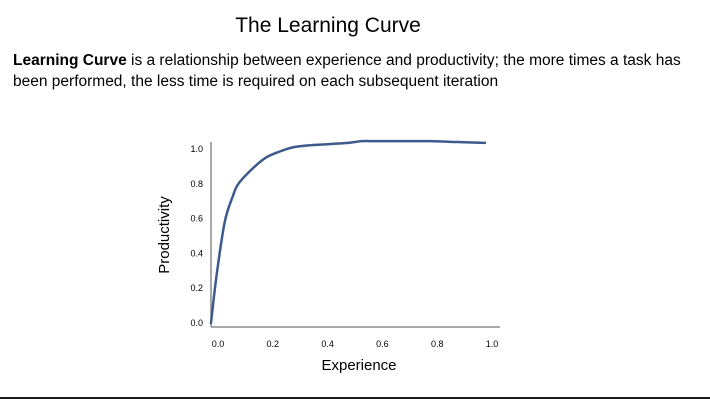  Describe the element at coordinates (355, 344) in the screenshot. I see `x-tick-labels: 0.0 0.2 0.4 0.6 0.8 1.0` at that location.